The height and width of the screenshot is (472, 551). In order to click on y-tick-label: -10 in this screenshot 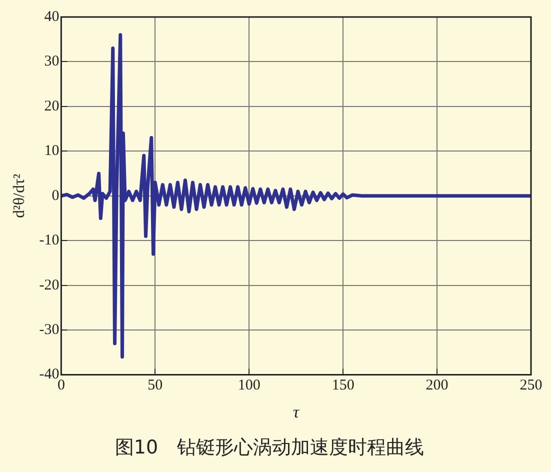, I will do `click(49, 240)`.